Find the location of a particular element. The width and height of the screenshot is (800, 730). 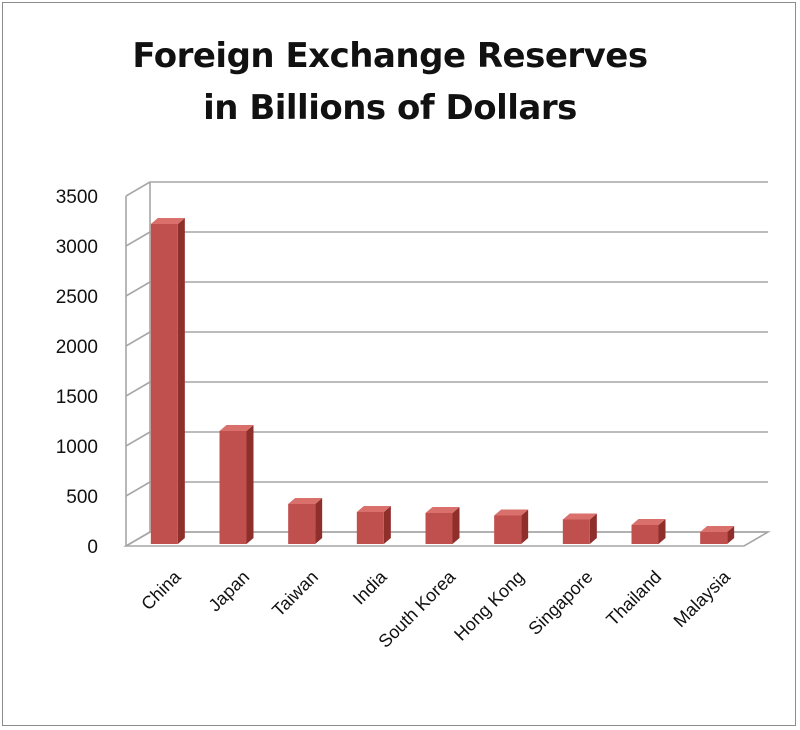

chart-title-line-1: Foreign Exchange Reserves is located at coordinates (390, 56).